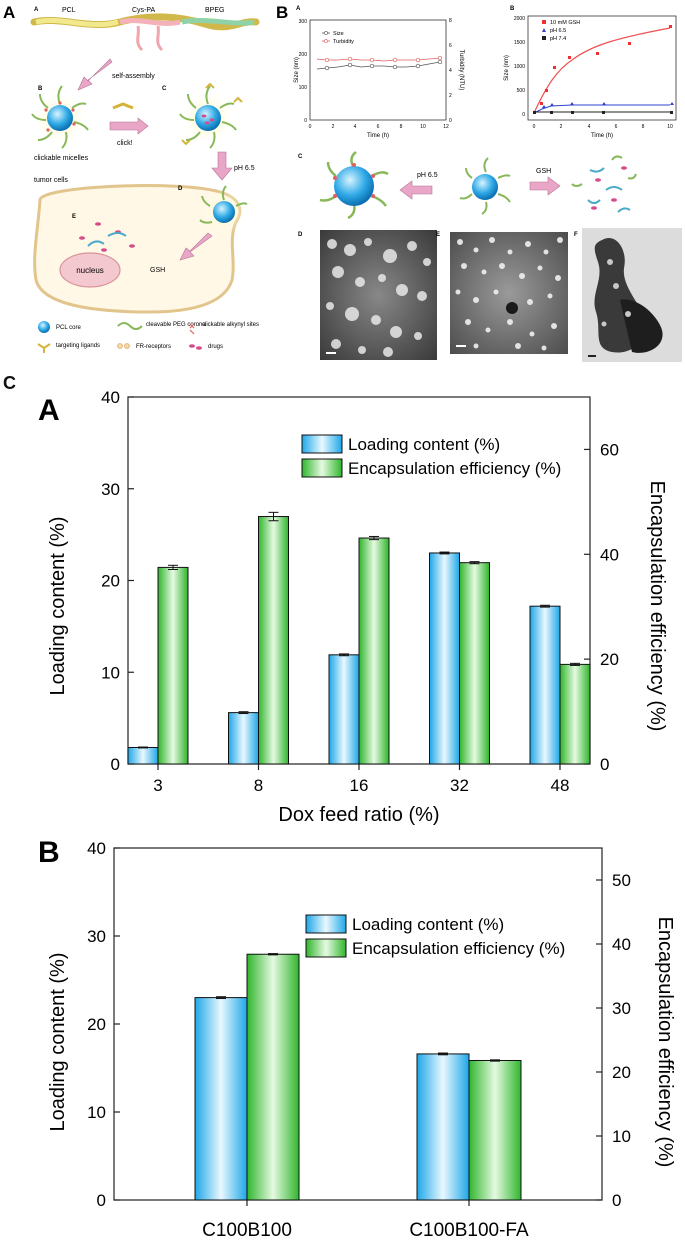 The image size is (685, 1255). What do you see at coordinates (303, 71) in the screenshot?
I see `mini-a-yticks: 0 100 200 300` at bounding box center [303, 71].